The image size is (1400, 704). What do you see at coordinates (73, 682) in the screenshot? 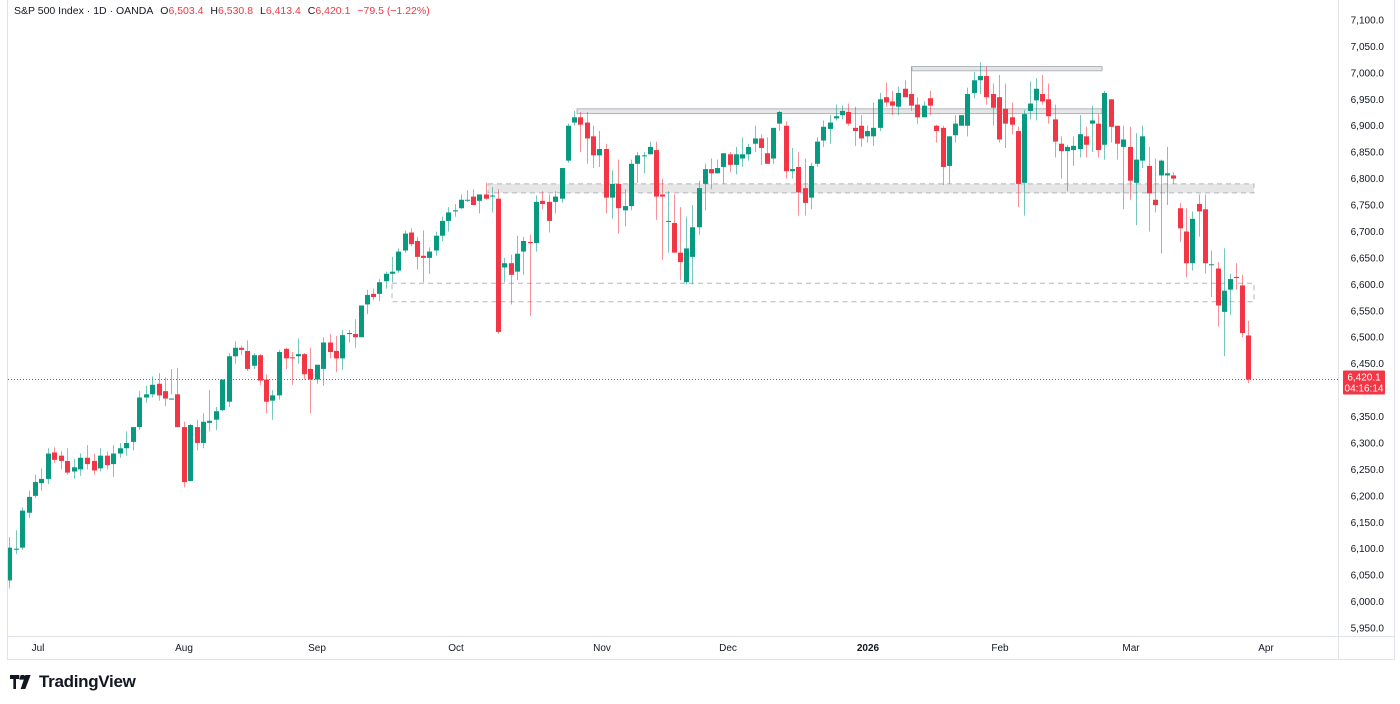
I see `tradingview-logo: TradingView` at bounding box center [73, 682].